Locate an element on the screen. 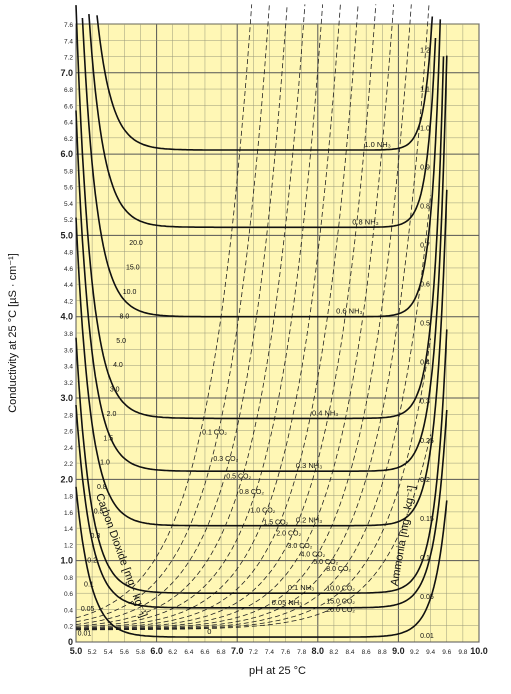 This screenshot has height=694, width=511. co2-scale-label: 15.0 is located at coordinates (133, 268).